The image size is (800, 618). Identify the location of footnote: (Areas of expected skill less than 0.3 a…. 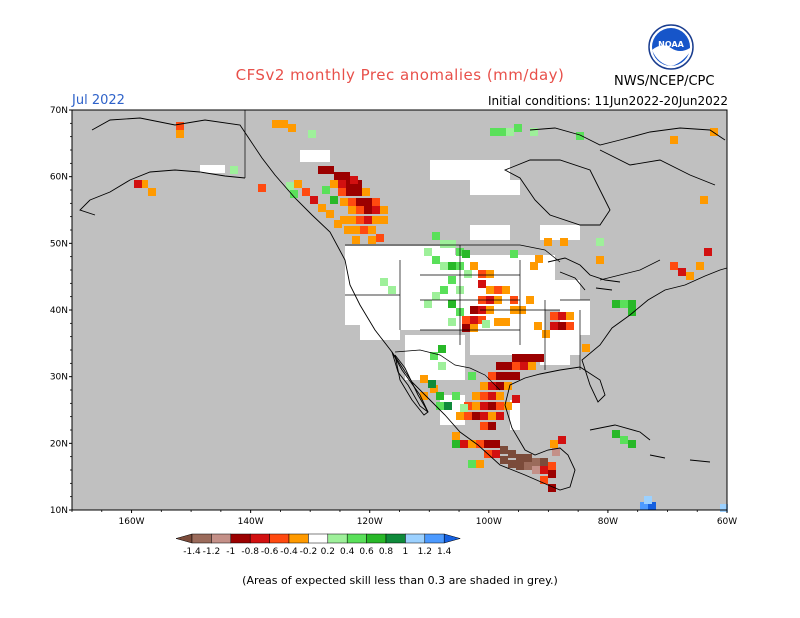
(400, 580).